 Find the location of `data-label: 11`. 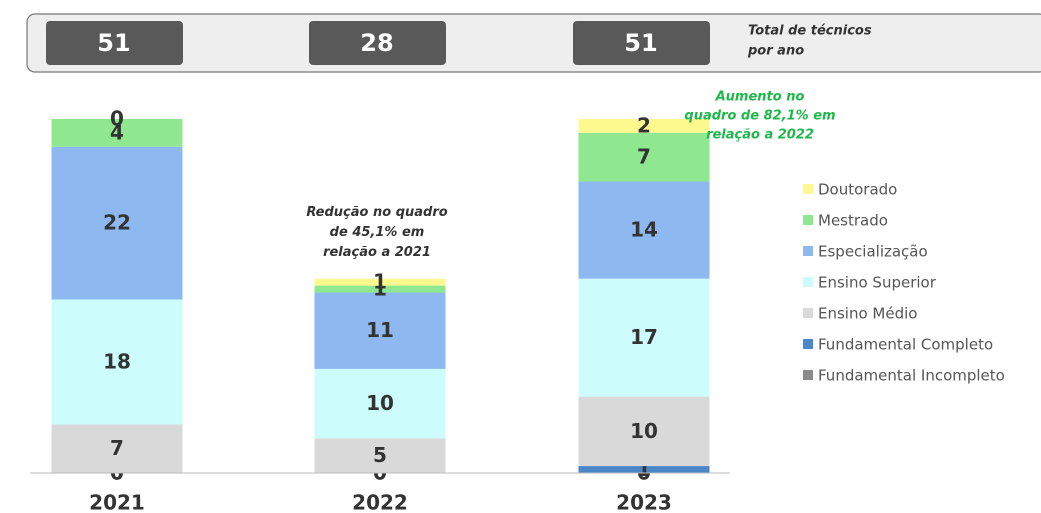

data-label: 11 is located at coordinates (380, 330).